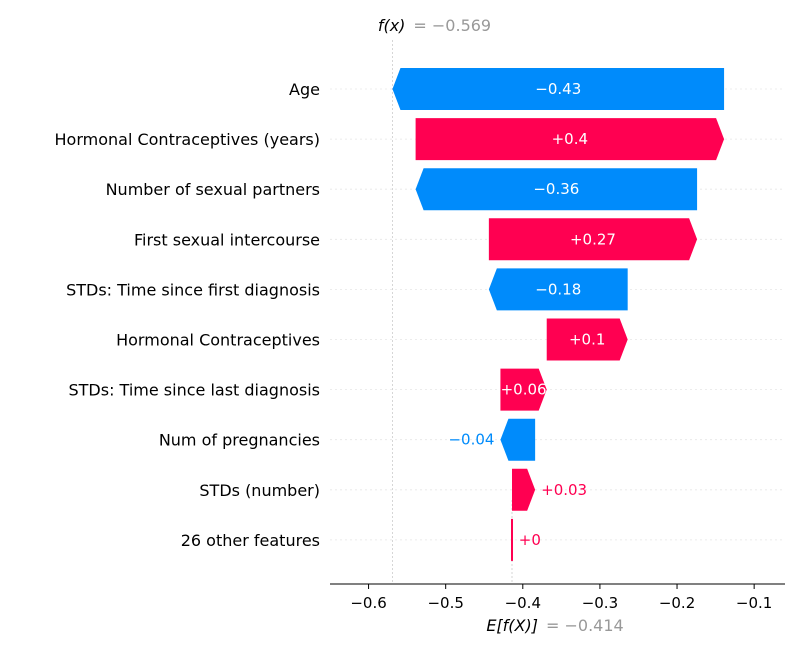 Image resolution: width=800 pixels, height=650 pixels. I want to click on value-label: +0.27, so click(593, 239).